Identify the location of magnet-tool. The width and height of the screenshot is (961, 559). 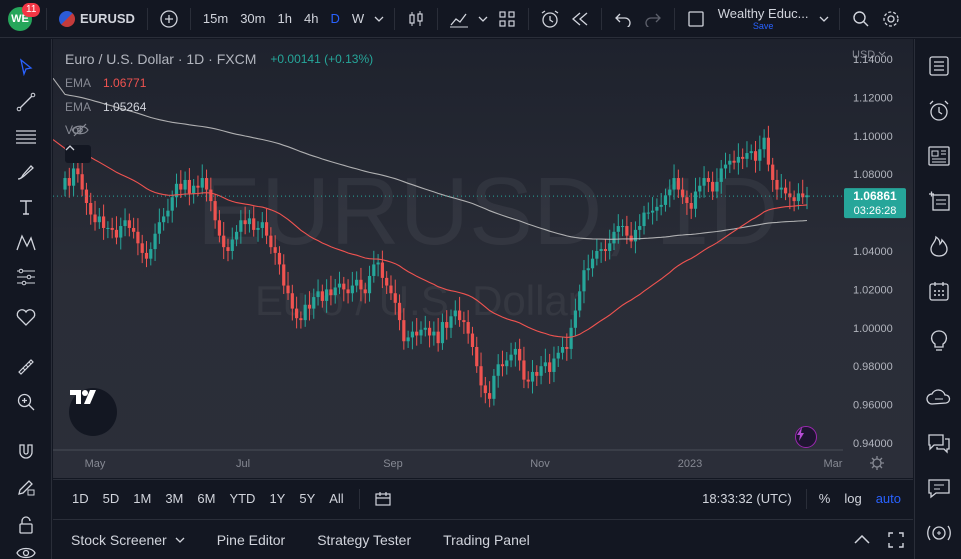
(26, 452).